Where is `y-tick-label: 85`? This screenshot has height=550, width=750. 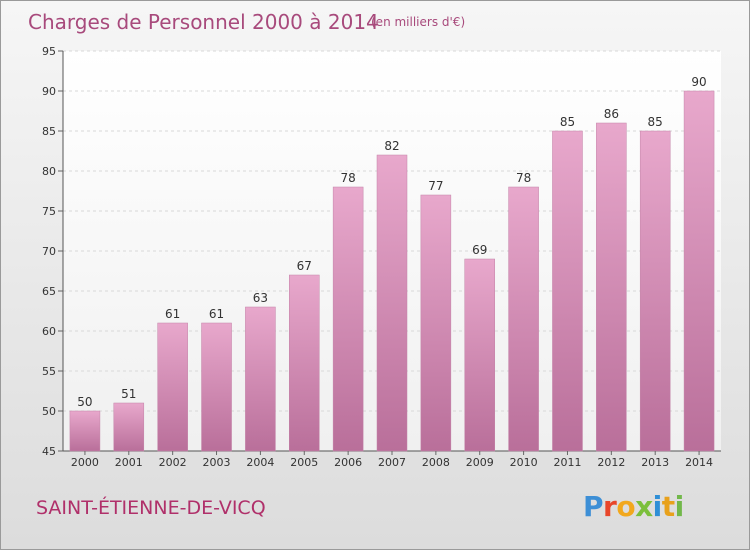 y-tick-label: 85 is located at coordinates (49, 131).